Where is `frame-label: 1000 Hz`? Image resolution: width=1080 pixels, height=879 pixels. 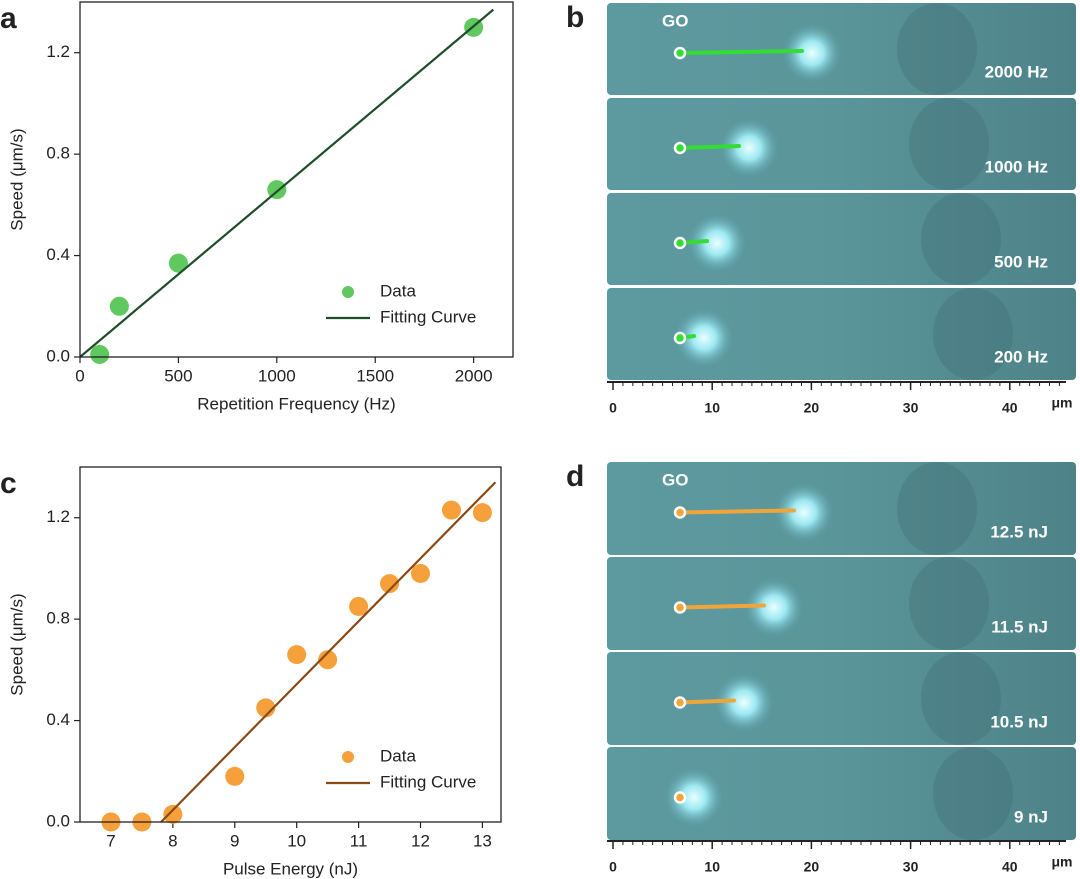 frame-label: 1000 Hz is located at coordinates (1016, 166).